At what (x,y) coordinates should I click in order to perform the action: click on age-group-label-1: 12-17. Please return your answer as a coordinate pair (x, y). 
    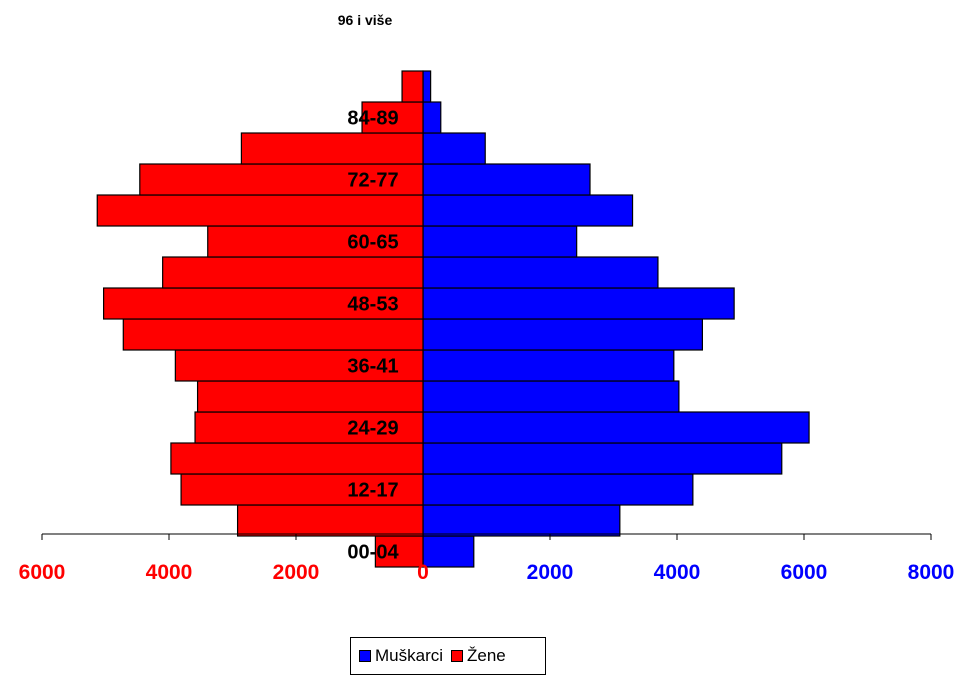
    Looking at the image, I should click on (372, 491).